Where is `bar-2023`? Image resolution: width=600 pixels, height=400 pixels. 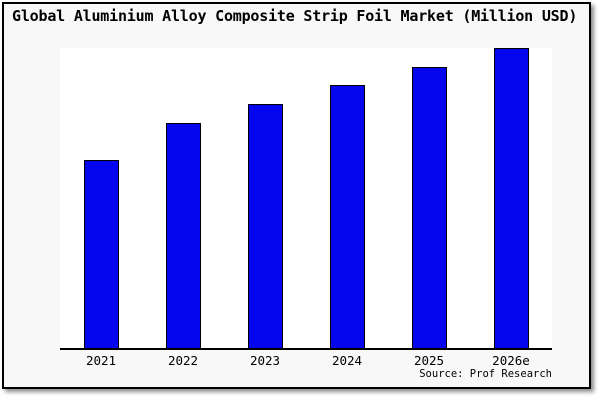 bar-2023 is located at coordinates (265, 226).